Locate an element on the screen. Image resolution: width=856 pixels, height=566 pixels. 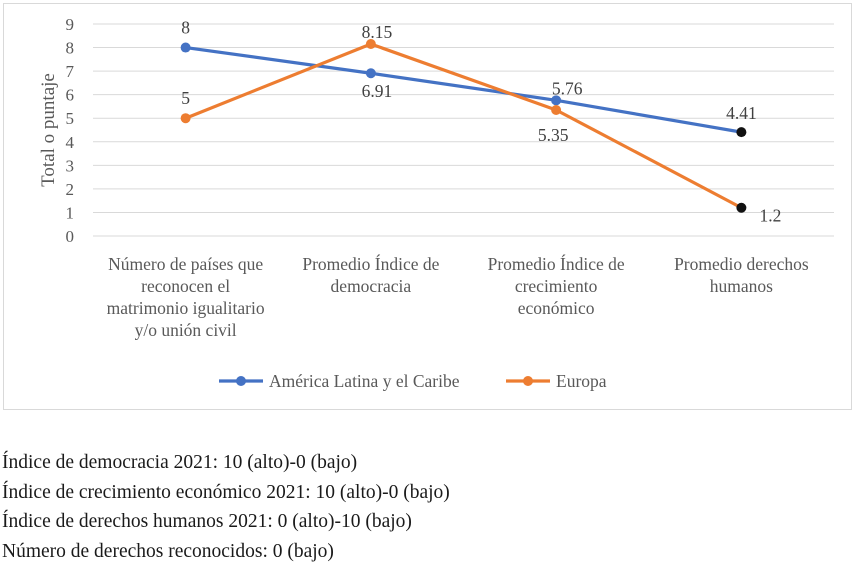
y-tick-label: 1 is located at coordinates (70, 212).